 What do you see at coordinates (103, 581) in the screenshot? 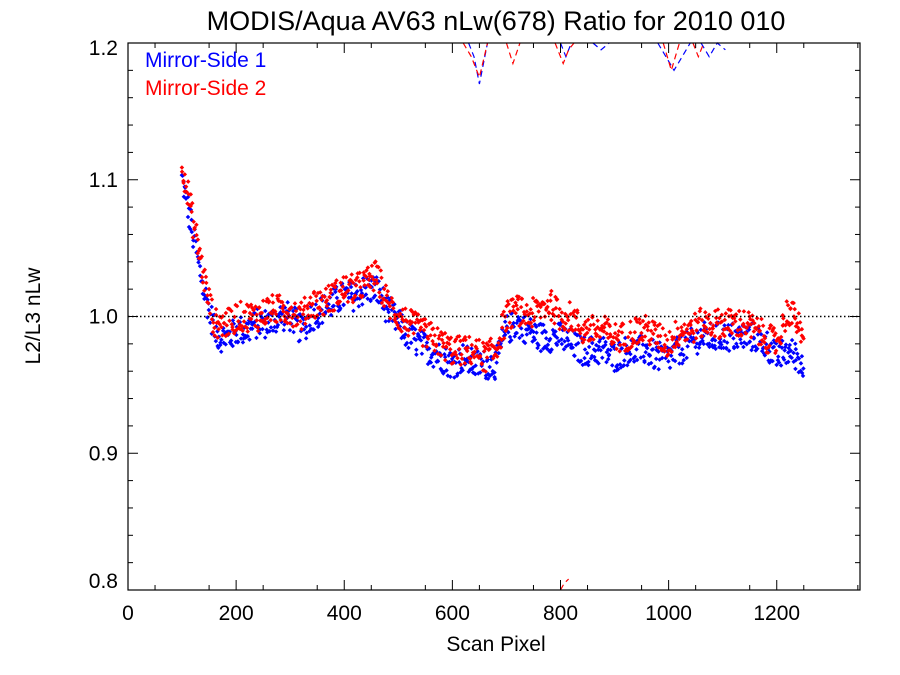
I see `y-tick-label: 0.8` at bounding box center [103, 581].